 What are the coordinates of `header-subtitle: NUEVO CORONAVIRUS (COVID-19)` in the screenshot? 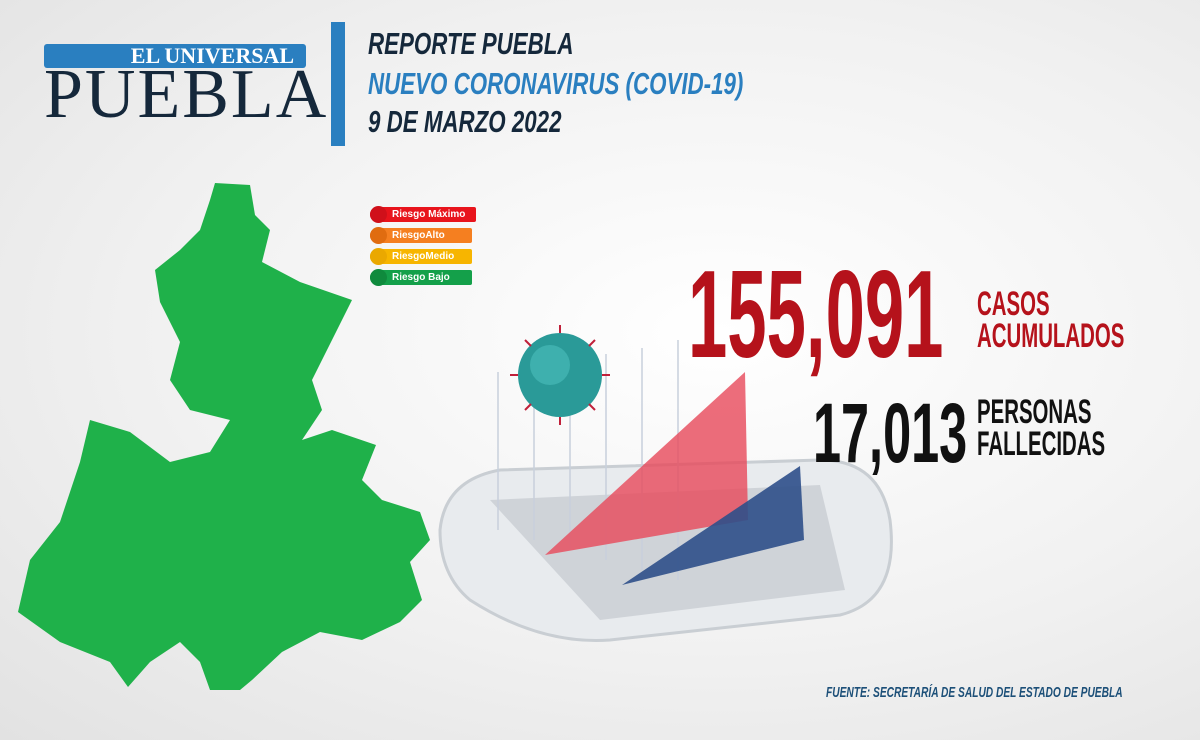 It's located at (556, 83).